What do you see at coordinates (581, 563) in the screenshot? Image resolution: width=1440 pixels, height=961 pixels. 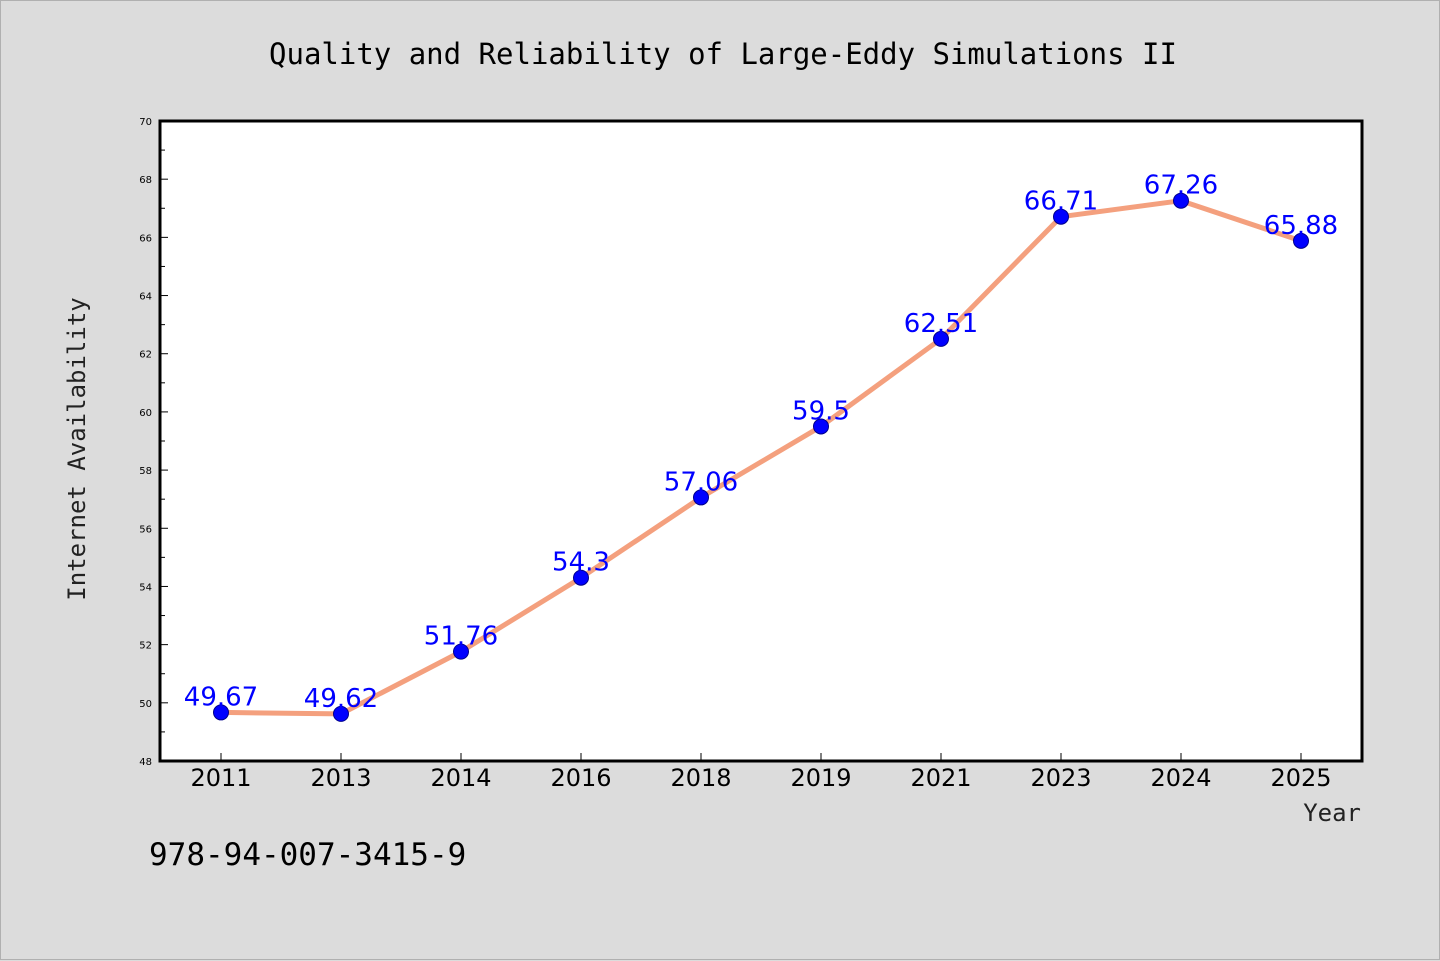 I see `data-value-label: 54.3` at bounding box center [581, 563].